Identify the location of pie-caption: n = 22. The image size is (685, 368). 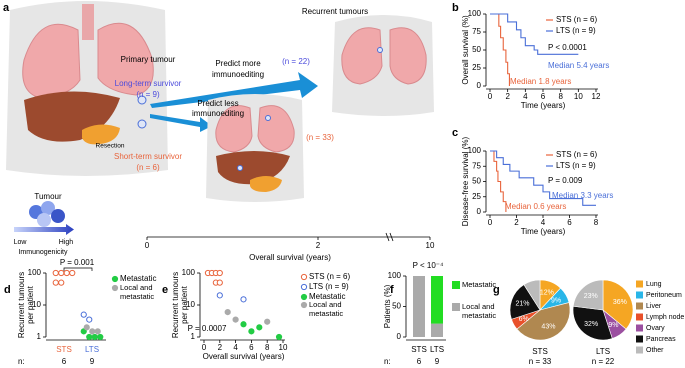
(603, 361).